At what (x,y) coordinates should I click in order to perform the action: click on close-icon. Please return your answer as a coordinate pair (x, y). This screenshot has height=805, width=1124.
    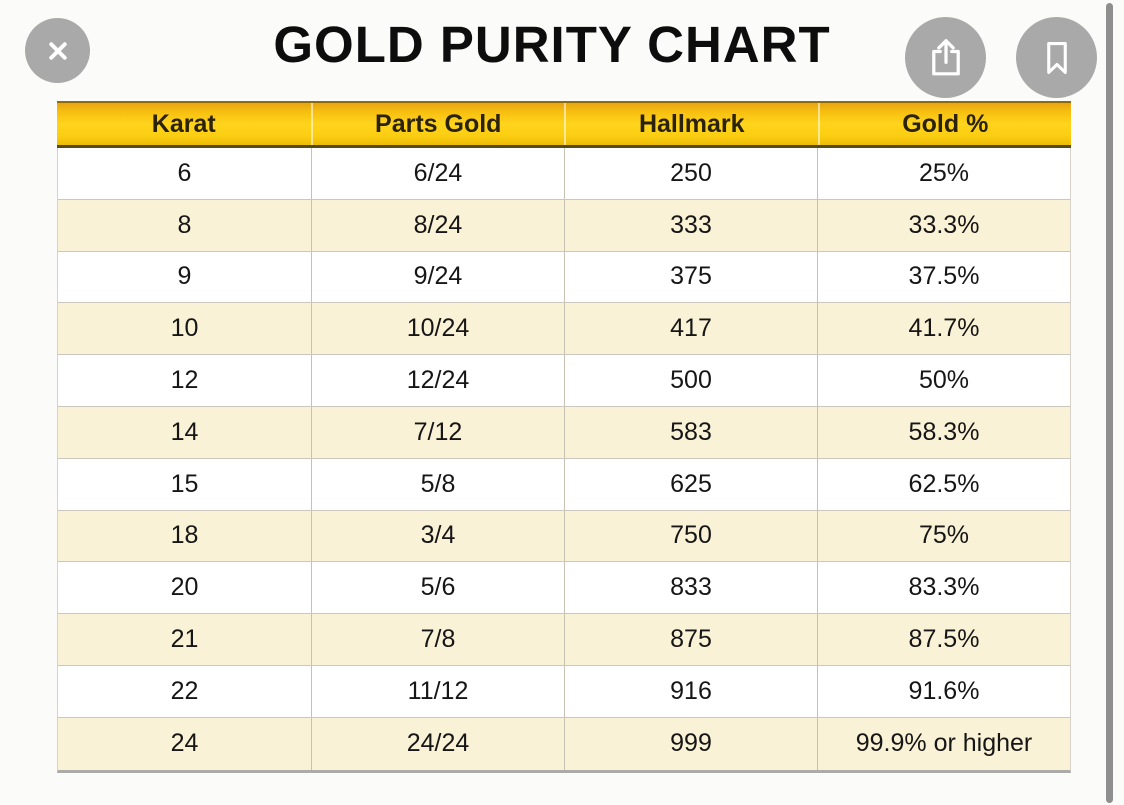
    Looking at the image, I should click on (57, 50).